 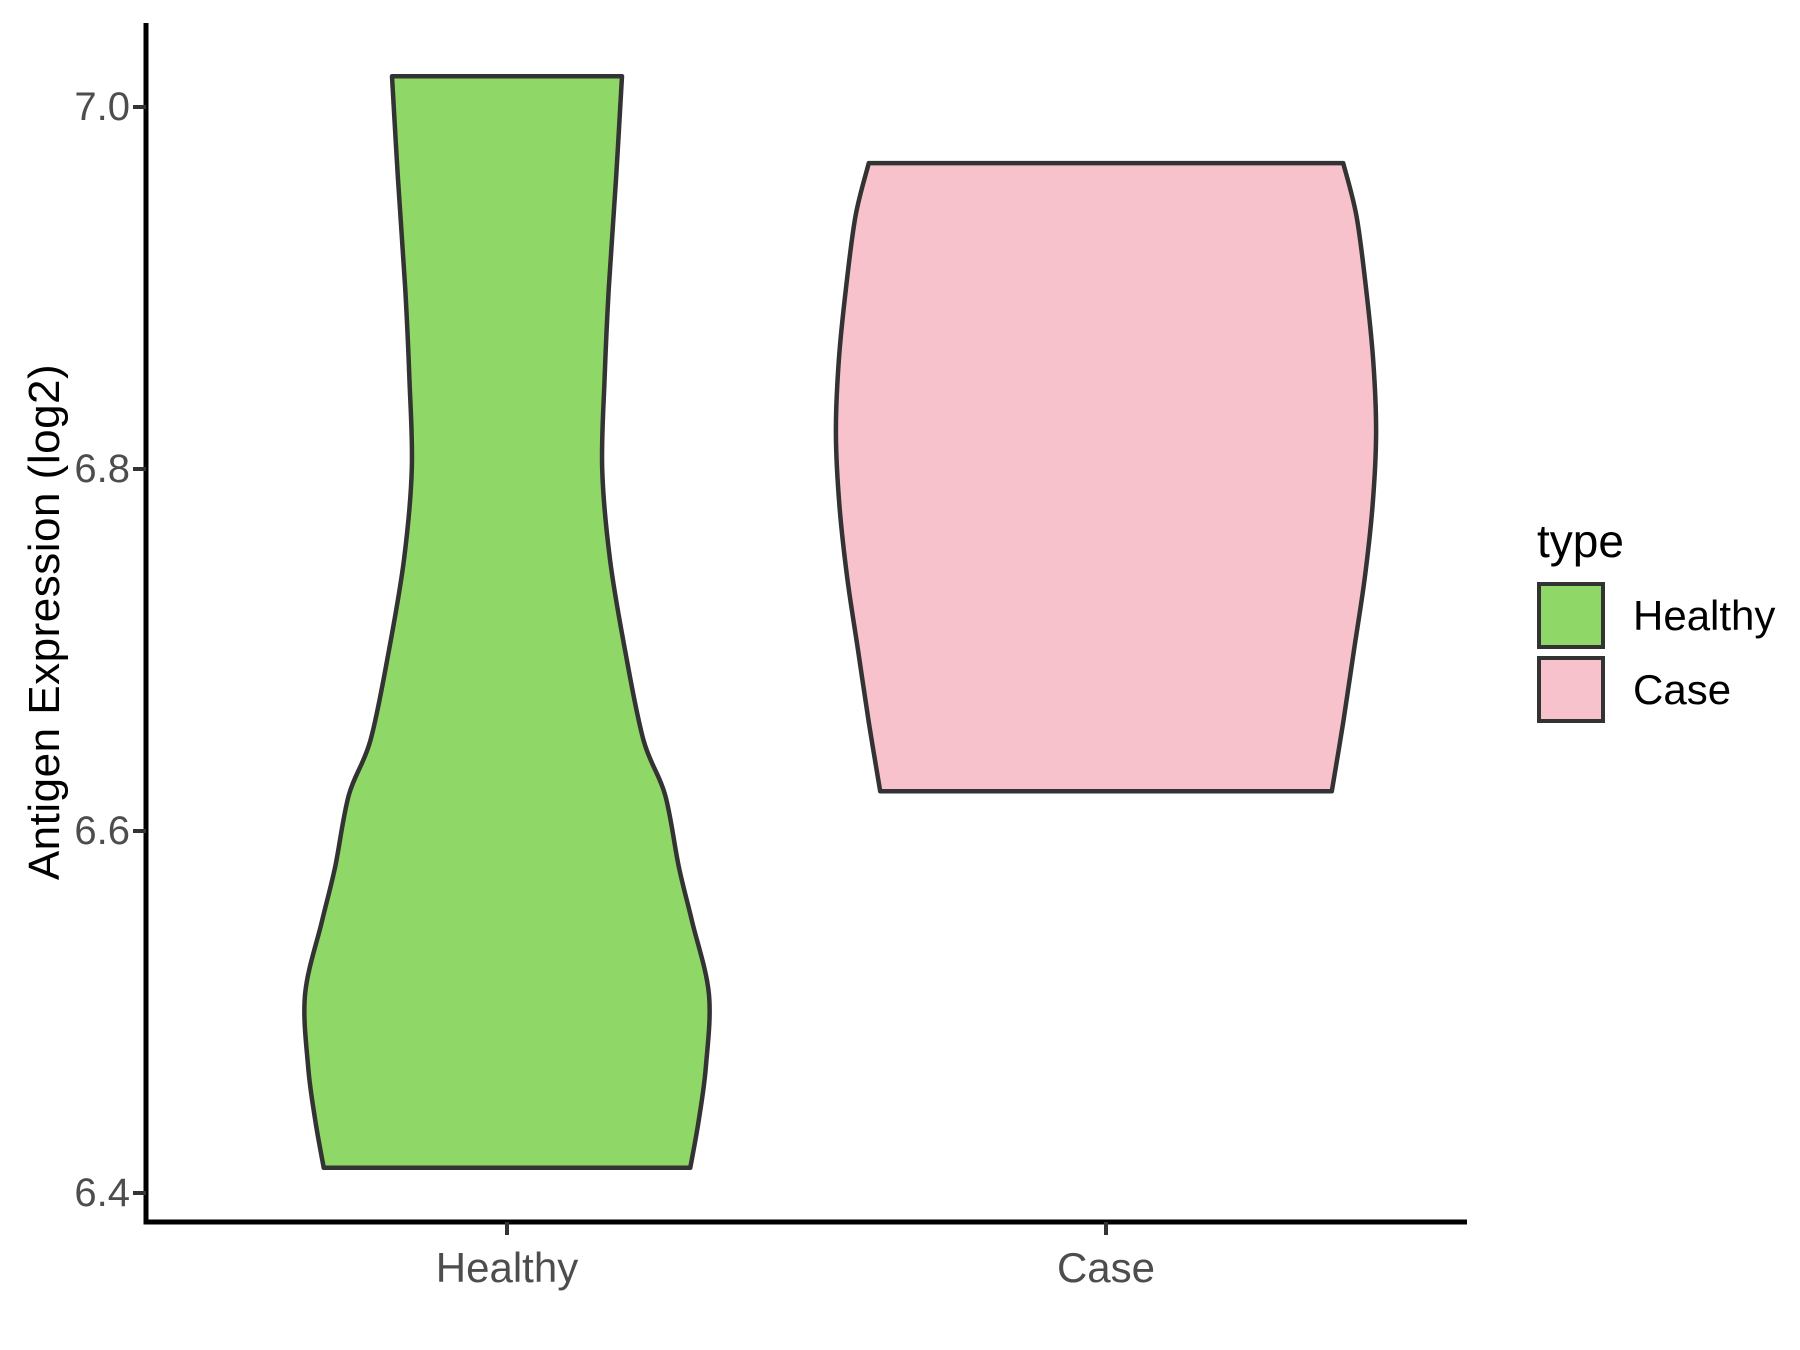 What do you see at coordinates (1571, 689) in the screenshot?
I see `legend-key-case-swatch` at bounding box center [1571, 689].